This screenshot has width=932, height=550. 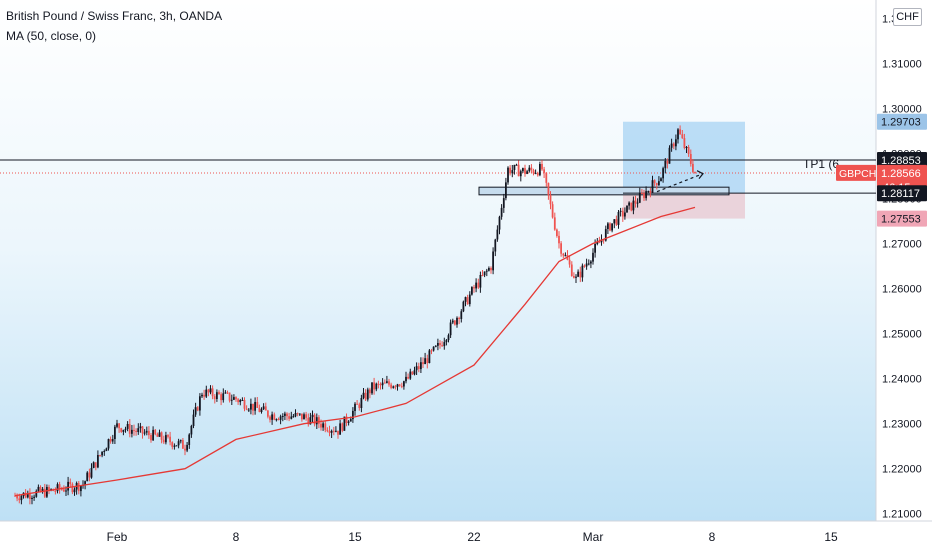 I want to click on zone-top-price-tag: 1.29703, so click(x=901, y=123).